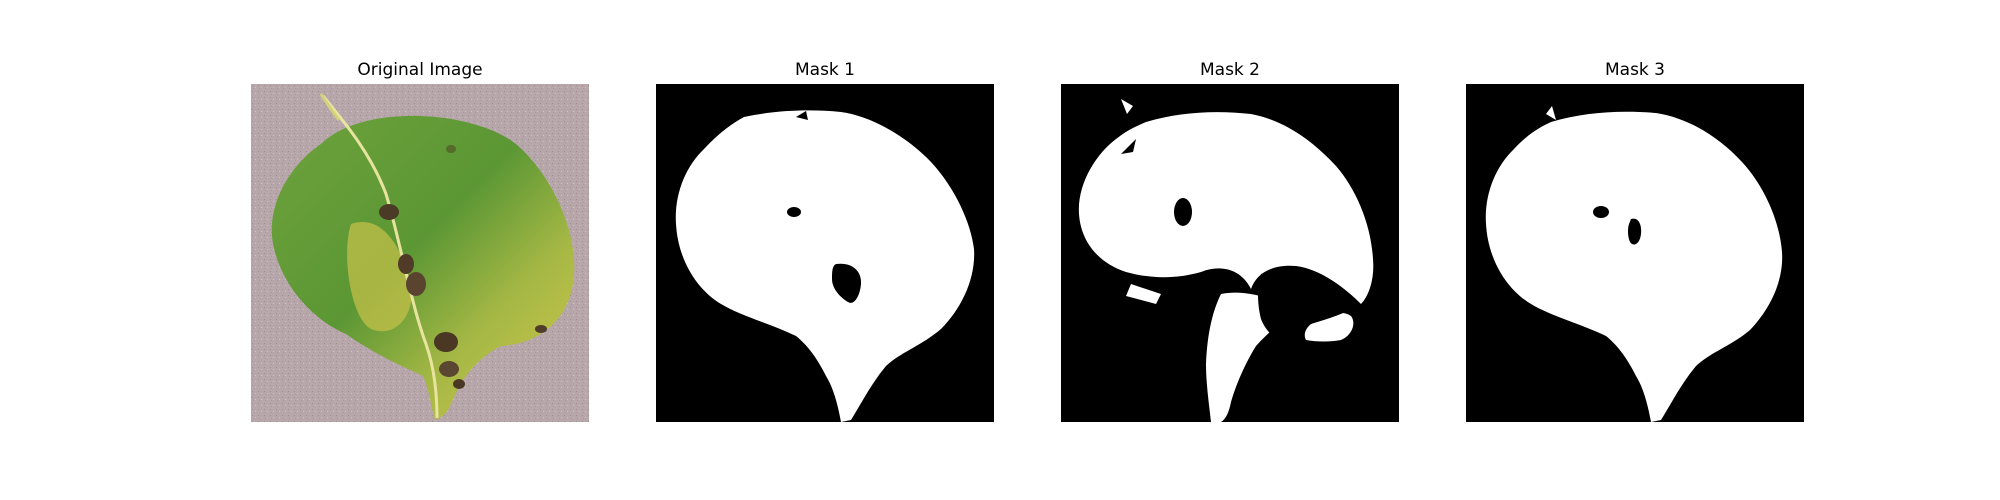 The image size is (2000, 500). Describe the element at coordinates (420, 253) in the screenshot. I see `original-leaf-image` at that location.